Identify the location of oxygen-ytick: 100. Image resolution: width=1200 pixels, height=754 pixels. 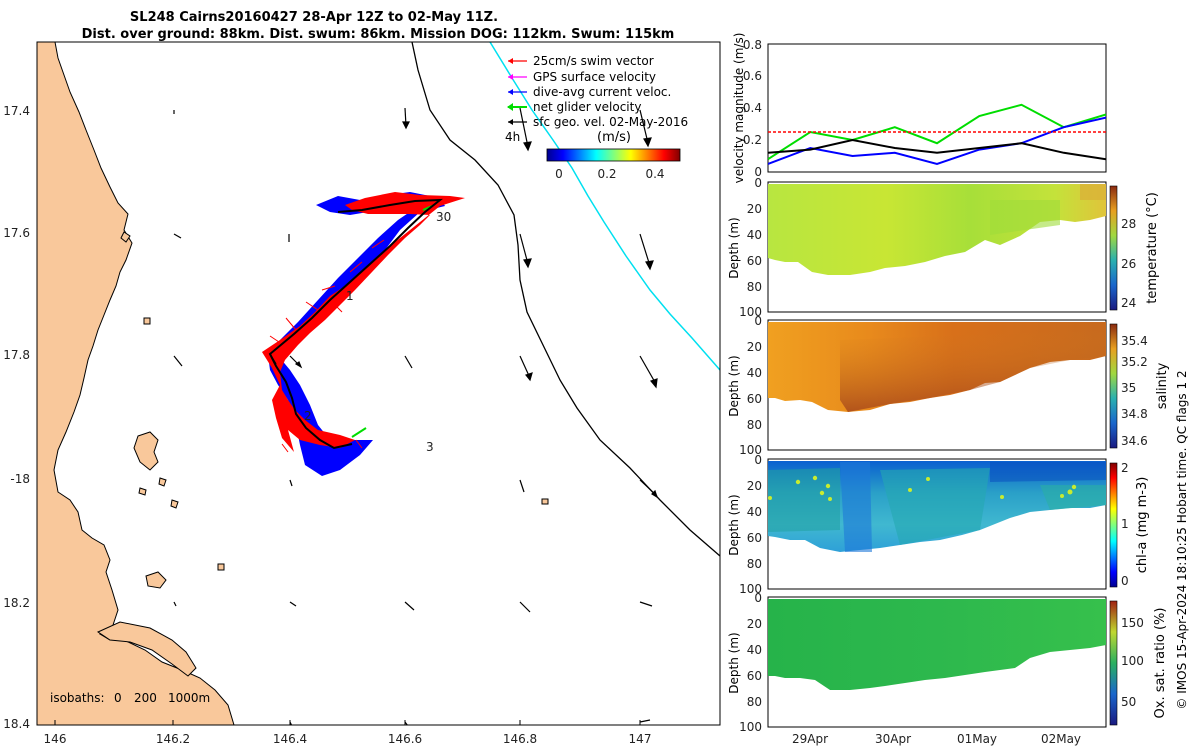
(750, 727).